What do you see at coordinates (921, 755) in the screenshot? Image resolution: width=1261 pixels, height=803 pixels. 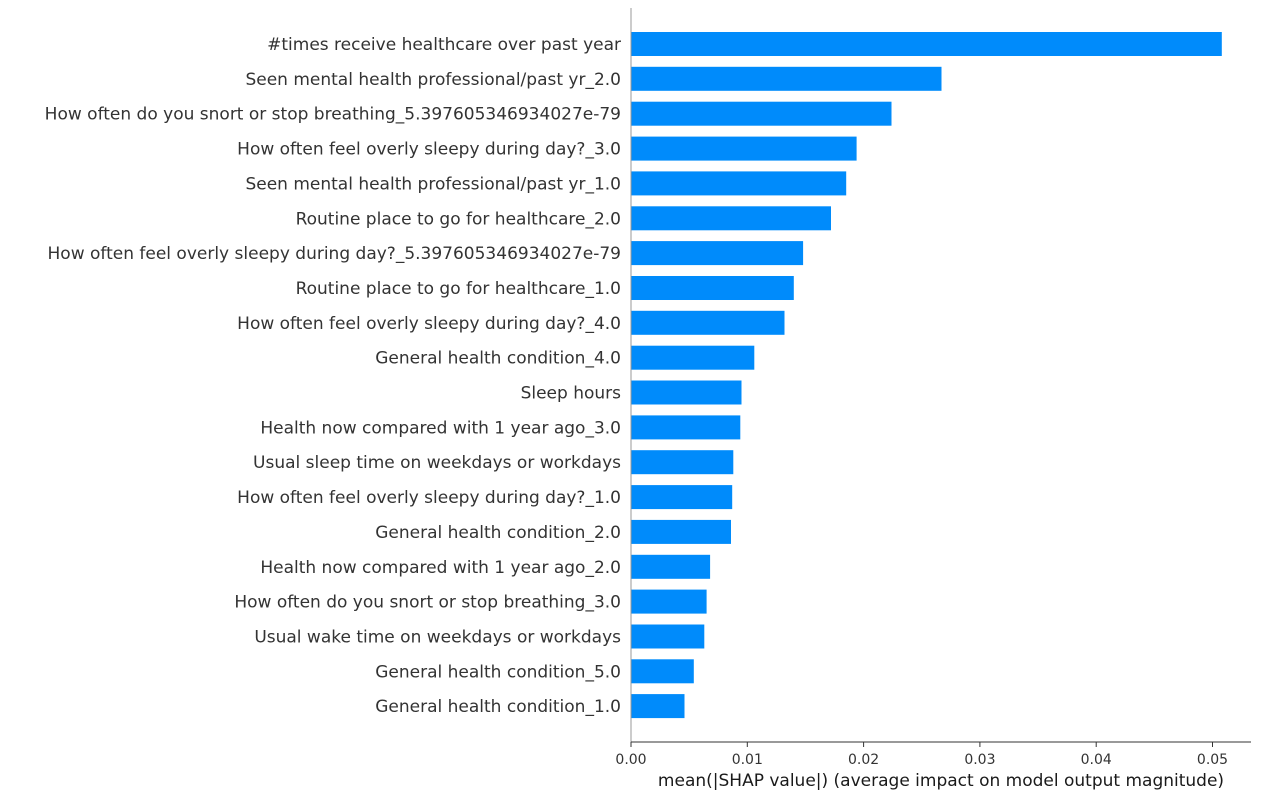 I see `x-axis-ticks: 0.00 0.01 0.02 0.03 0.04 0.05` at bounding box center [921, 755].